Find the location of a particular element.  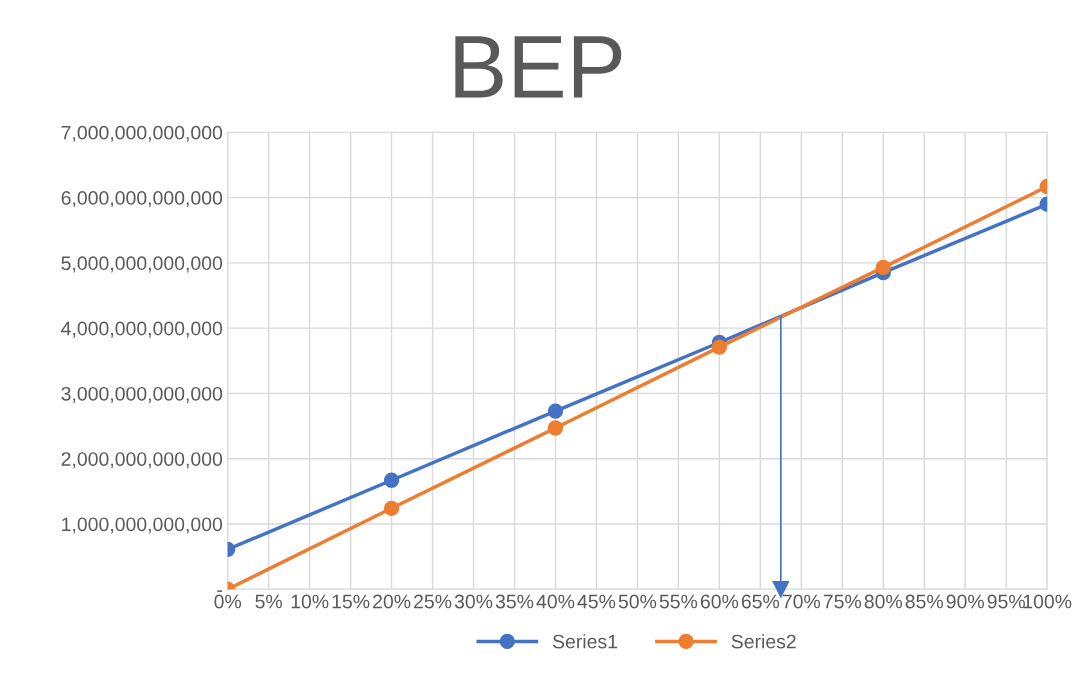

x-tick-label: 70% is located at coordinates (801, 601).